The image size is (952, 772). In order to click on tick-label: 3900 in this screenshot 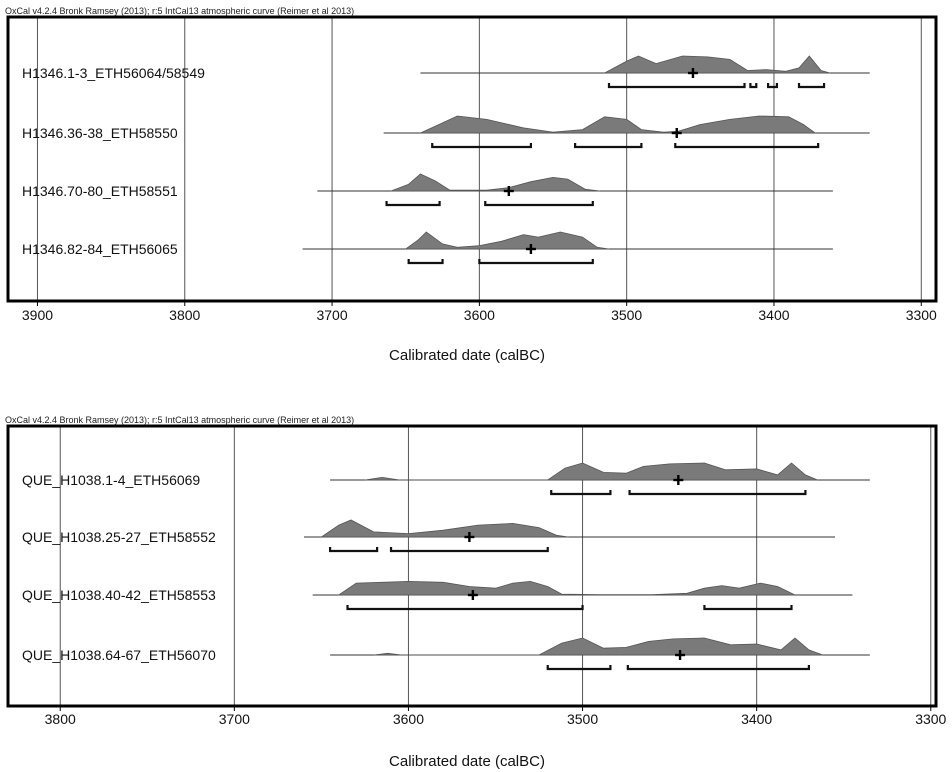, I will do `click(37, 315)`.